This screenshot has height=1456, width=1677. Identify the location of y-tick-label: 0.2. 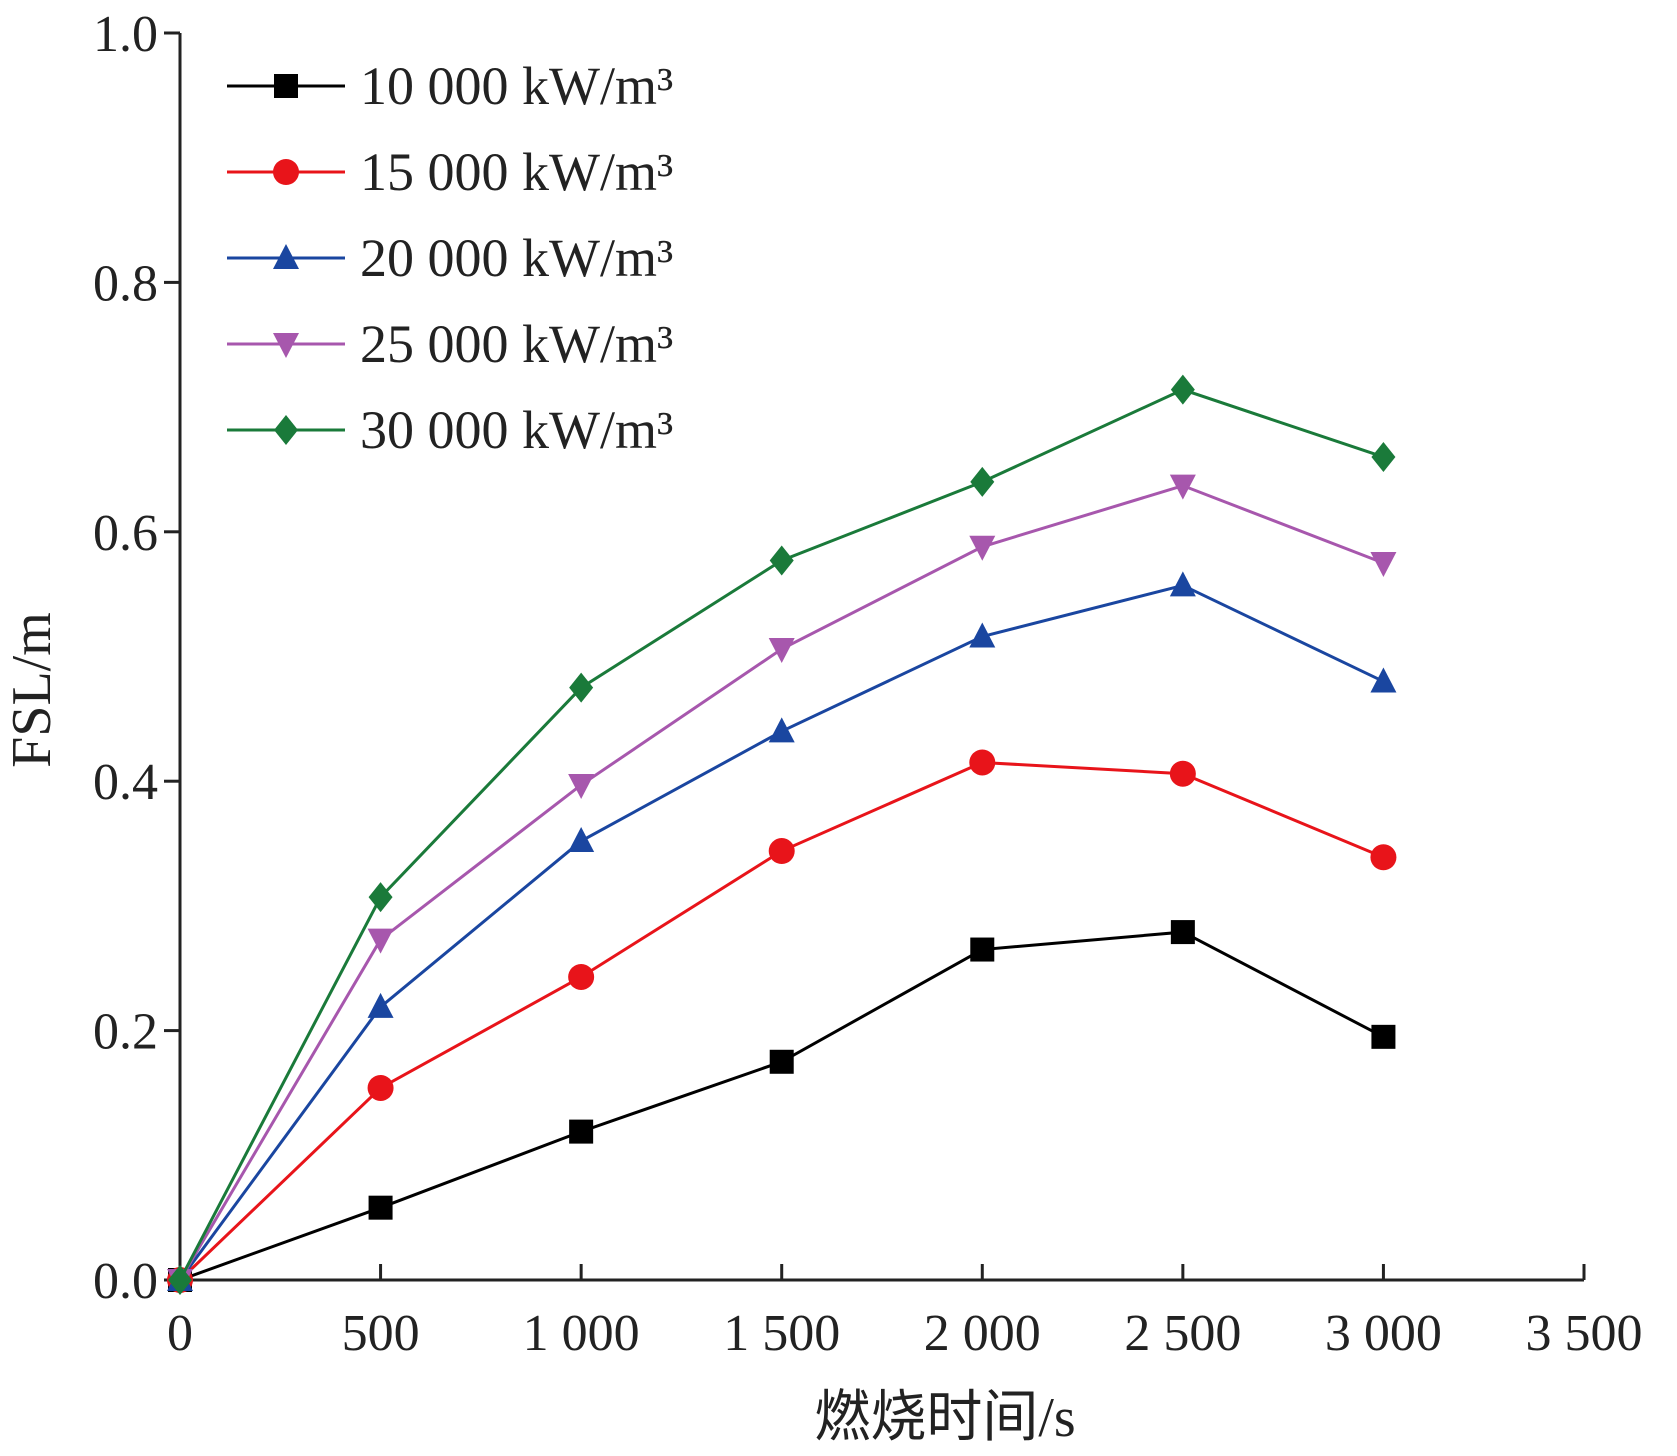
(125, 1032).